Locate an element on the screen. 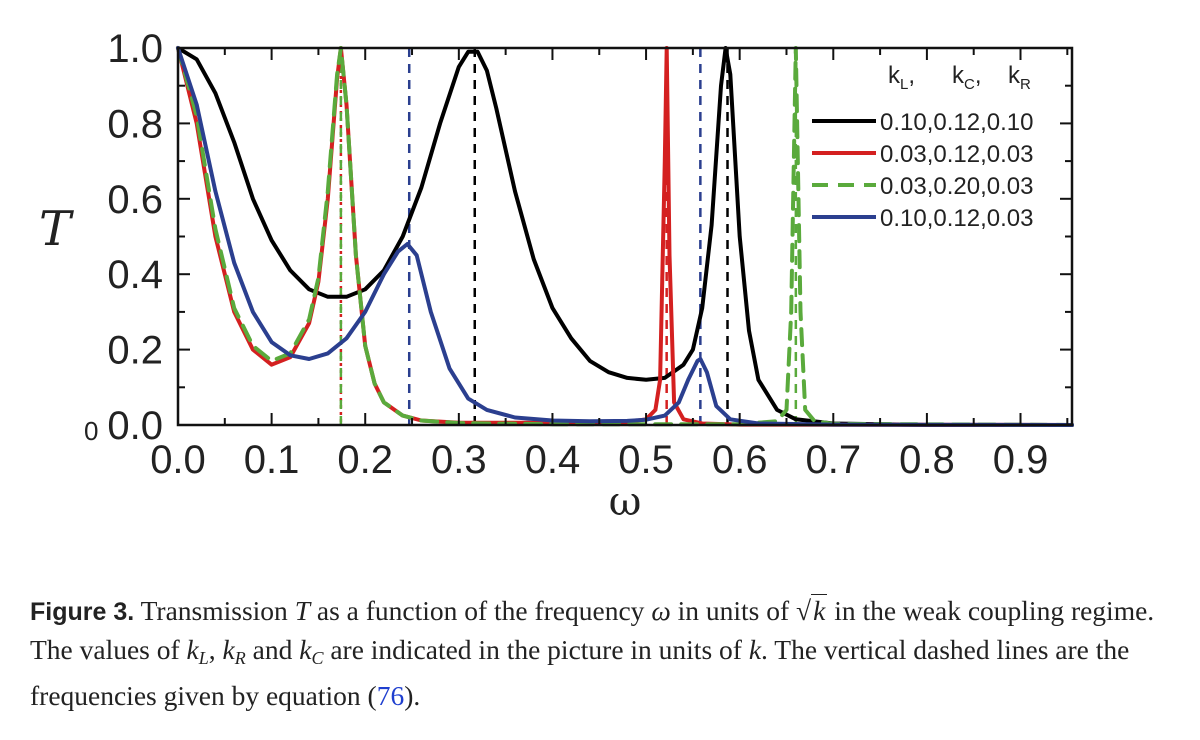  x-tick-label: 0.4 is located at coordinates (553, 460).